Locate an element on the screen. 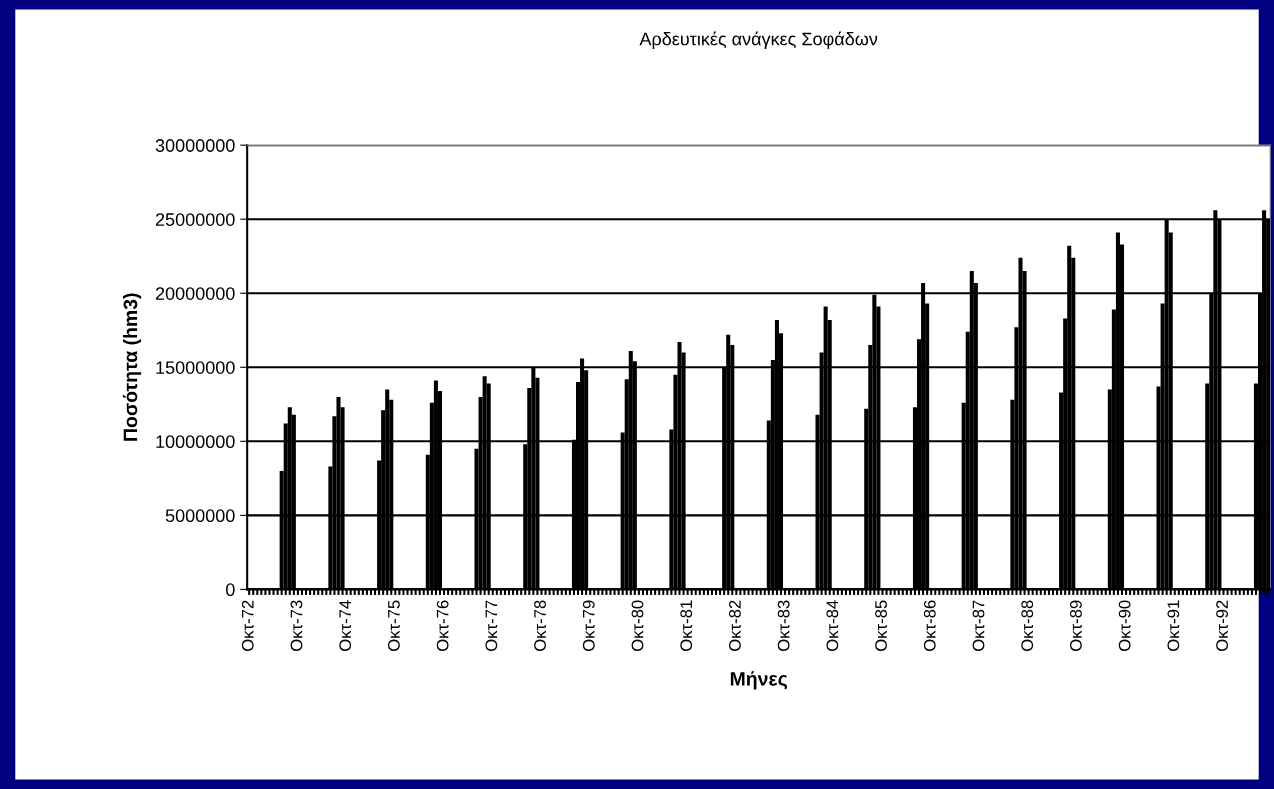 This screenshot has width=1274, height=789. x-tick-label: Οκτ-81 is located at coordinates (686, 625).